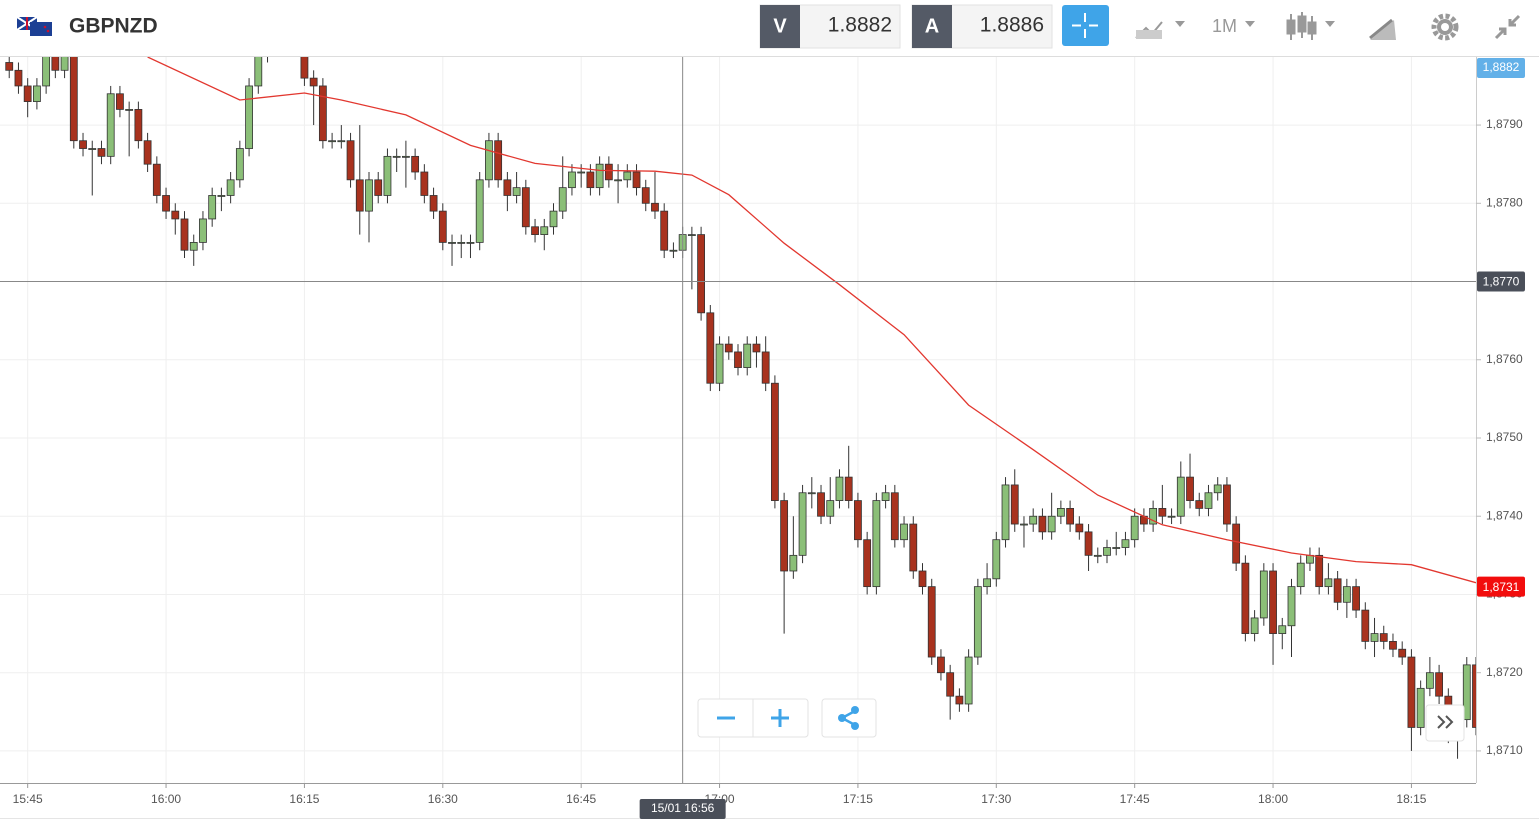  What do you see at coordinates (1445, 723) in the screenshot?
I see `scroll-right-button` at bounding box center [1445, 723].